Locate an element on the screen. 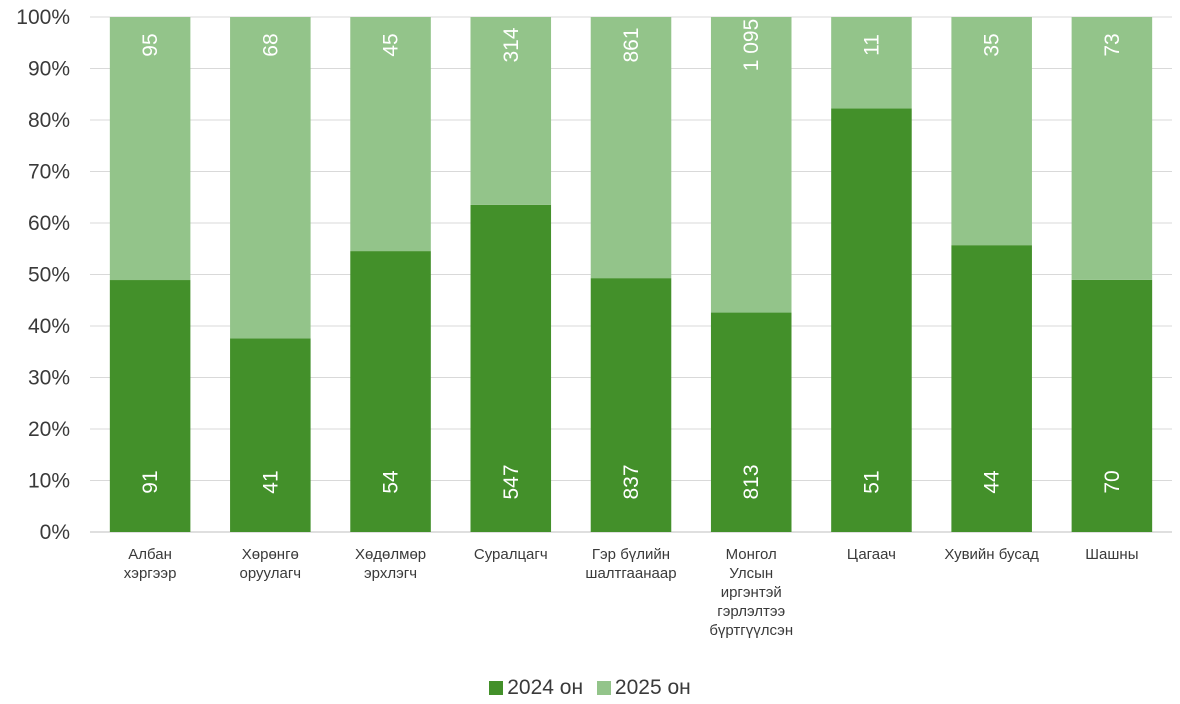 The image size is (1180, 704). y-tick-label: 80% is located at coordinates (49, 120).